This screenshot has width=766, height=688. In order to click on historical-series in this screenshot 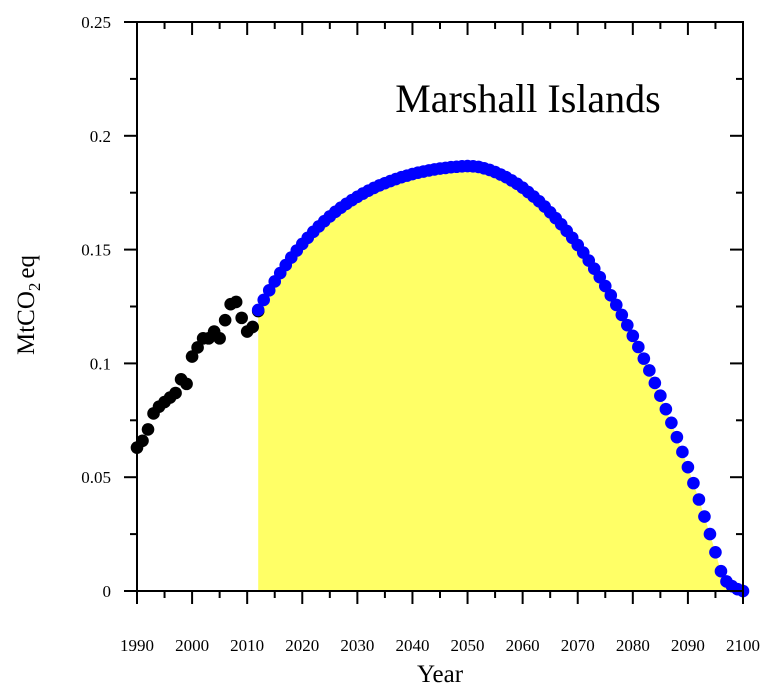, I will do `click(197, 374)`.